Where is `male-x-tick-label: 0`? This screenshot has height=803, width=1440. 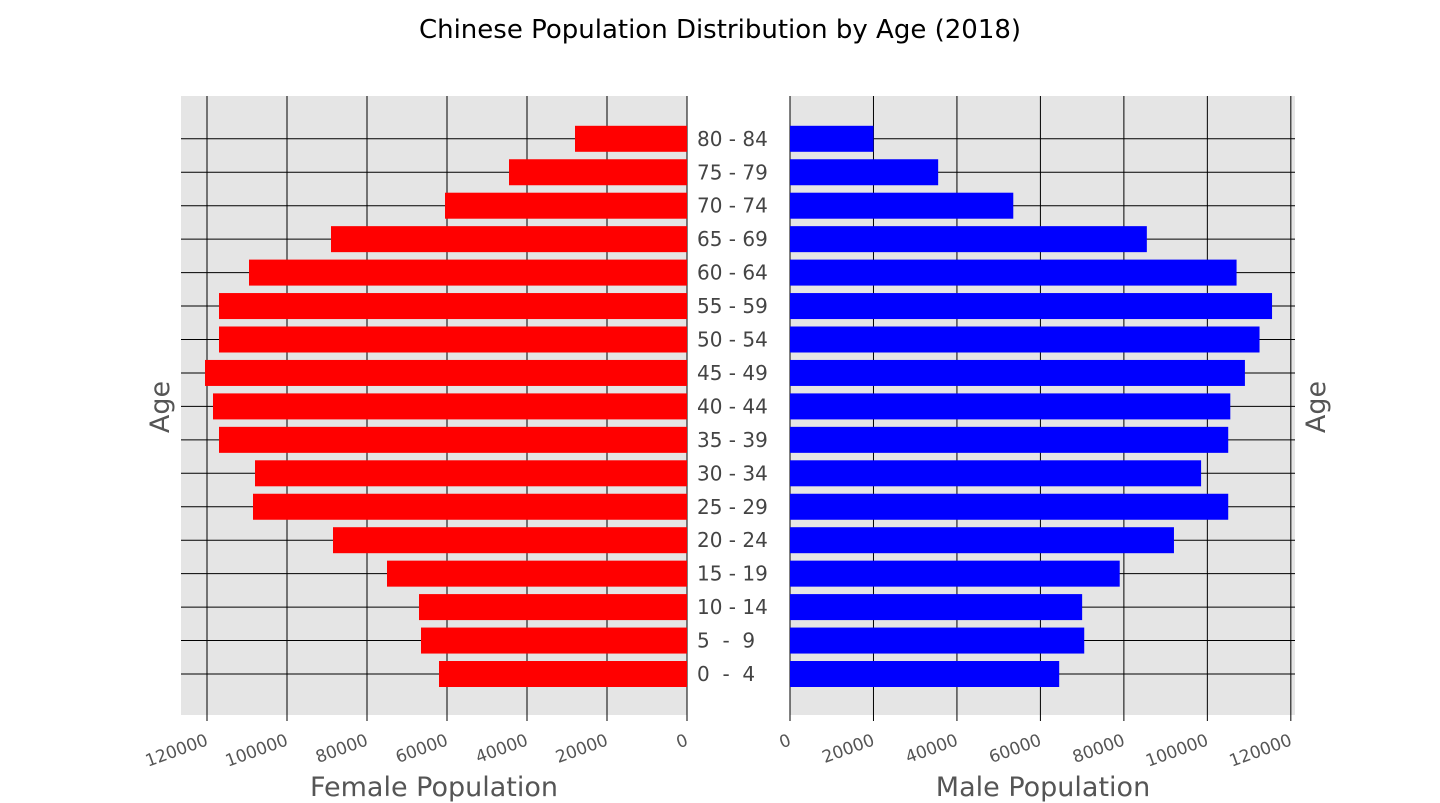
male-x-tick-label: 0 is located at coordinates (785, 742).